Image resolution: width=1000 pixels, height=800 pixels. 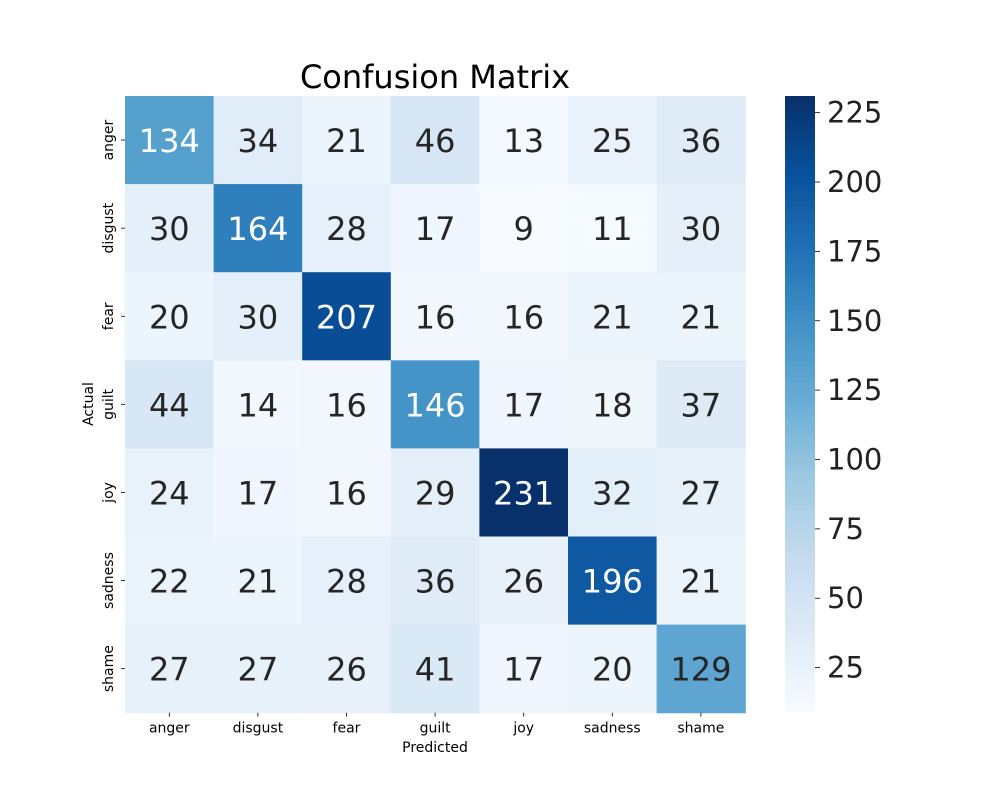 What do you see at coordinates (169, 229) in the screenshot?
I see `cell-value-label: 30` at bounding box center [169, 229].